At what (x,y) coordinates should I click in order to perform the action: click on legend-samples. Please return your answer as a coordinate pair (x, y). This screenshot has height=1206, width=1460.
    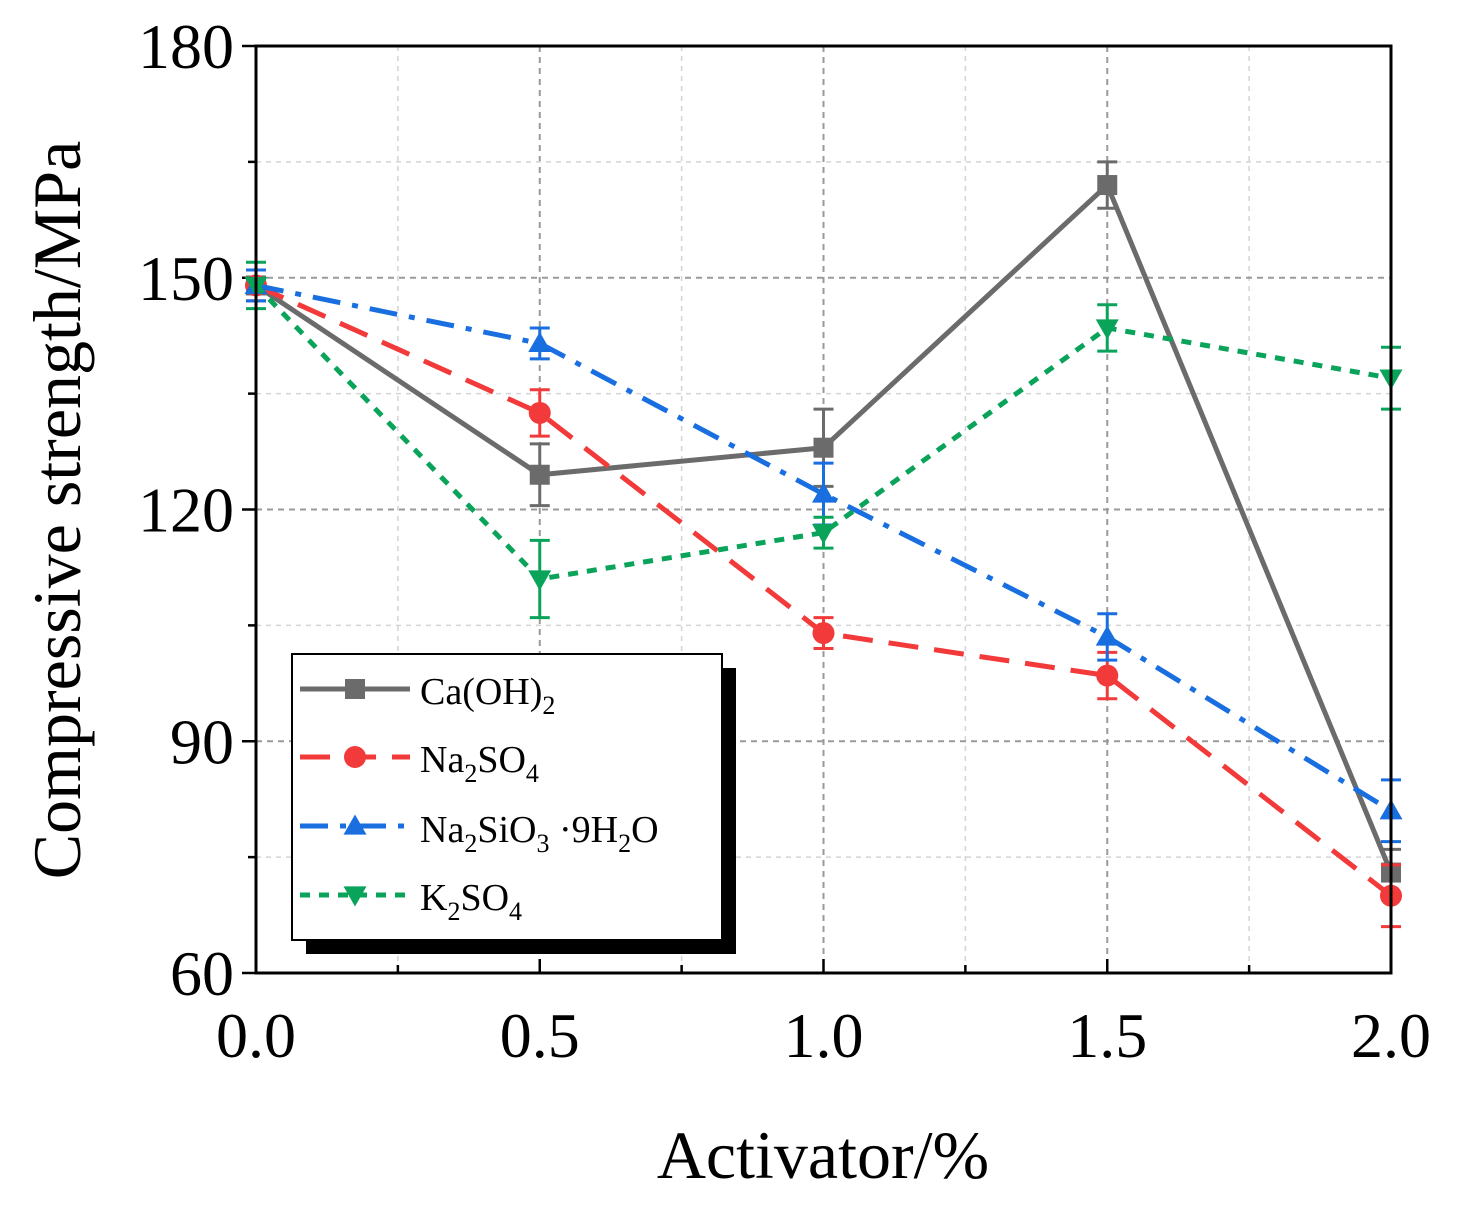
    Looking at the image, I should click on (355, 793).